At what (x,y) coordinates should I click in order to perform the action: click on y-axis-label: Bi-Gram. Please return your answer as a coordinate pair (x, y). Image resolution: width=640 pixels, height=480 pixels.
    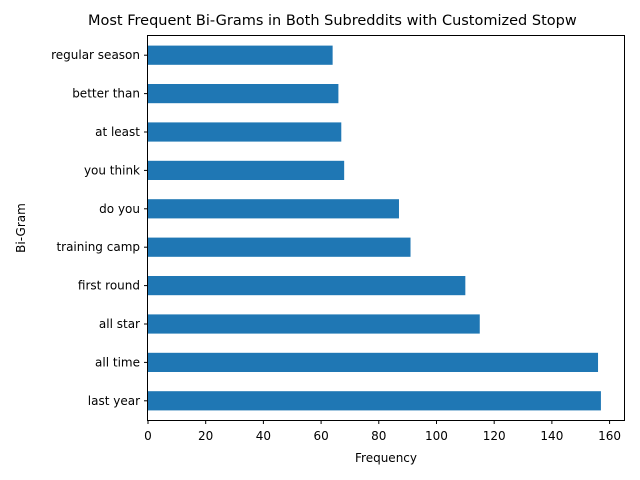
    Looking at the image, I should click on (21, 228).